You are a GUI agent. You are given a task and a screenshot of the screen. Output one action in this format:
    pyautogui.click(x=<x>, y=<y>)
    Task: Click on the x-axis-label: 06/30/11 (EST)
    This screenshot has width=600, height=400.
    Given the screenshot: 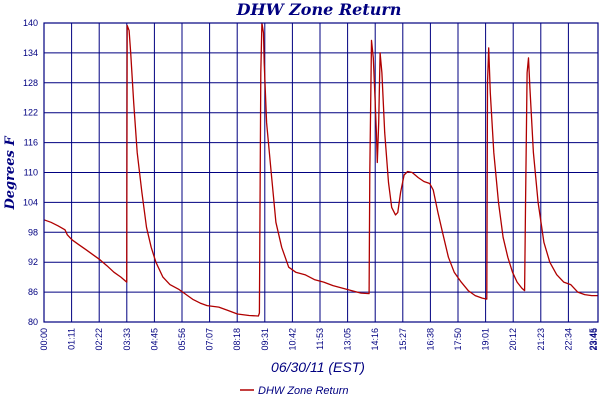 What is the action you would take?
    pyautogui.click(x=318, y=367)
    